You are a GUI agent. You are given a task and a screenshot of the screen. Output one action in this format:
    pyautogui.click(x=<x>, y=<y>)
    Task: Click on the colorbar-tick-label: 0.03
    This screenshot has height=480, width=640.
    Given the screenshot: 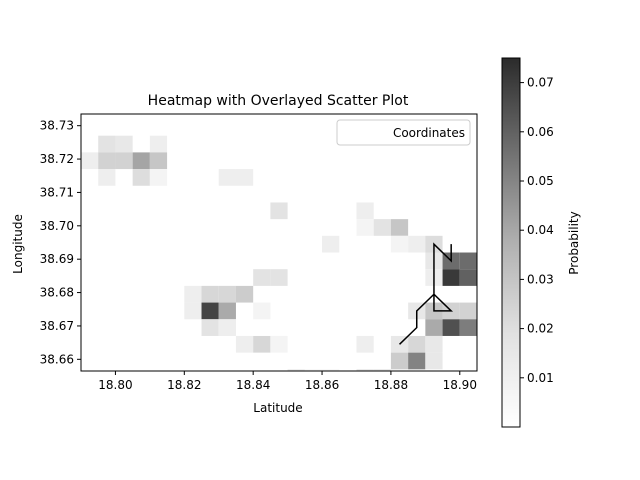 What is the action you would take?
    pyautogui.click(x=540, y=279)
    